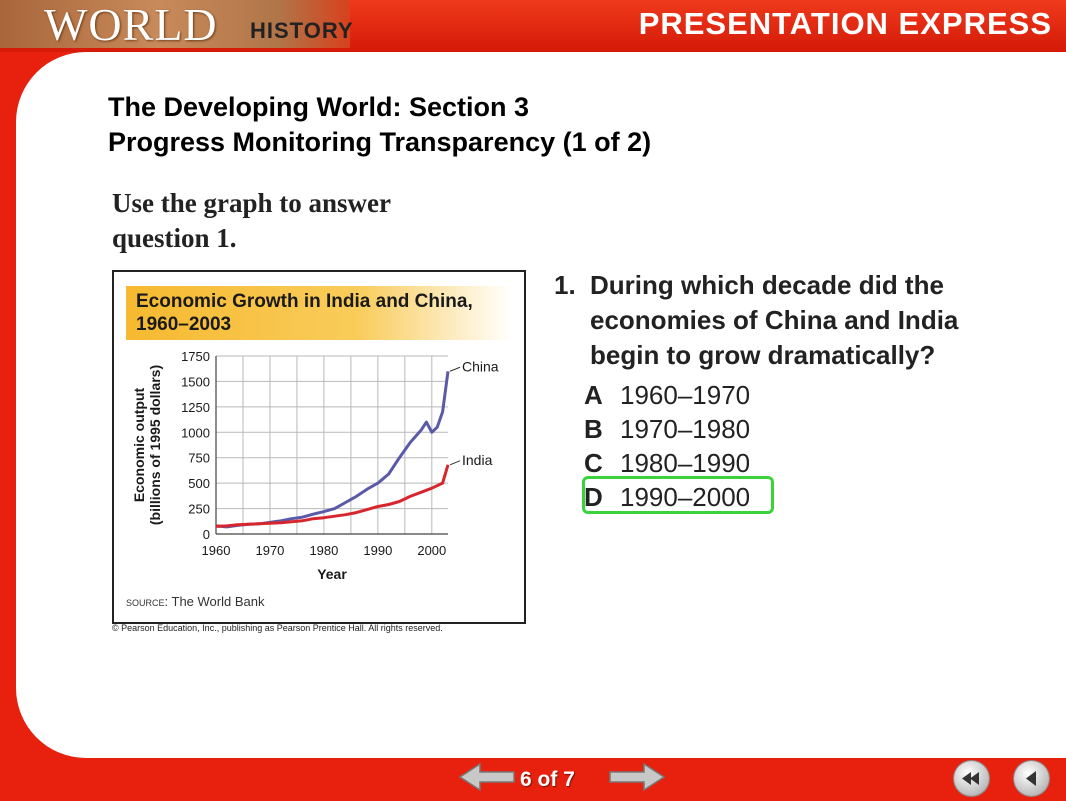 Image resolution: width=1066 pixels, height=801 pixels. Describe the element at coordinates (845, 23) in the screenshot. I see `product-title: PRESENTATION EXPRESS` at that location.